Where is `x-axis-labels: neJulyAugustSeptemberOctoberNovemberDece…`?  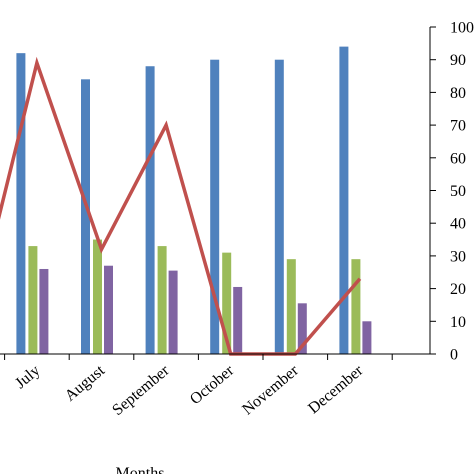
x-axis-labels: neJulyAugustSeptemberOctoberNovemberDece… is located at coordinates (189, 390).